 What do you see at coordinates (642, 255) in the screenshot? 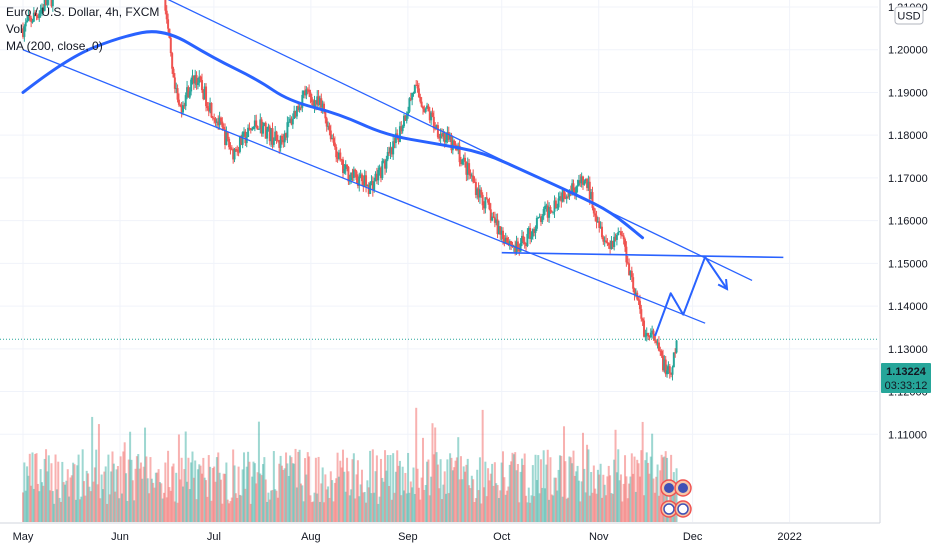
I see `support-line` at bounding box center [642, 255].